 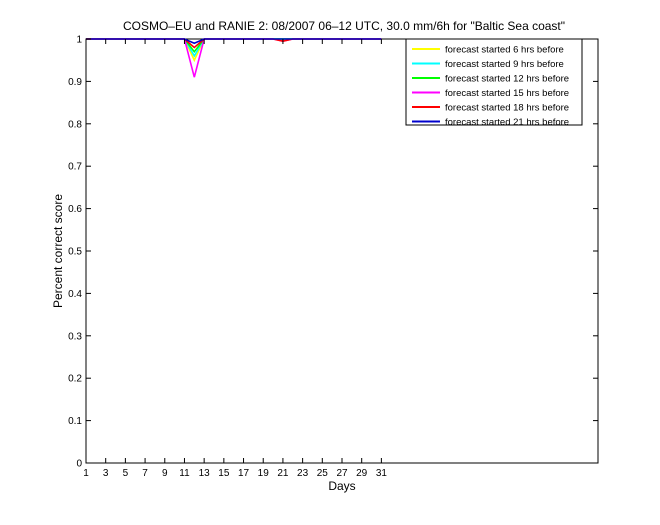 What do you see at coordinates (507, 108) in the screenshot?
I see `legend-label-5: forecast started 18 hrs before` at bounding box center [507, 108].